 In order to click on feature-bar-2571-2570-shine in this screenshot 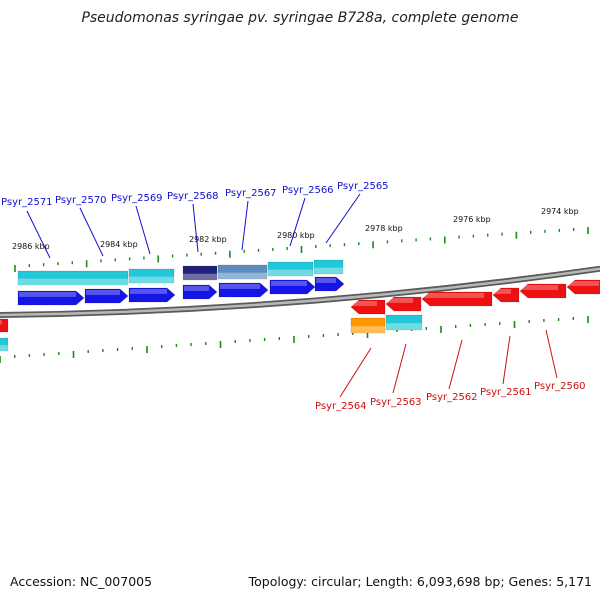, I will do `click(73, 281)`.